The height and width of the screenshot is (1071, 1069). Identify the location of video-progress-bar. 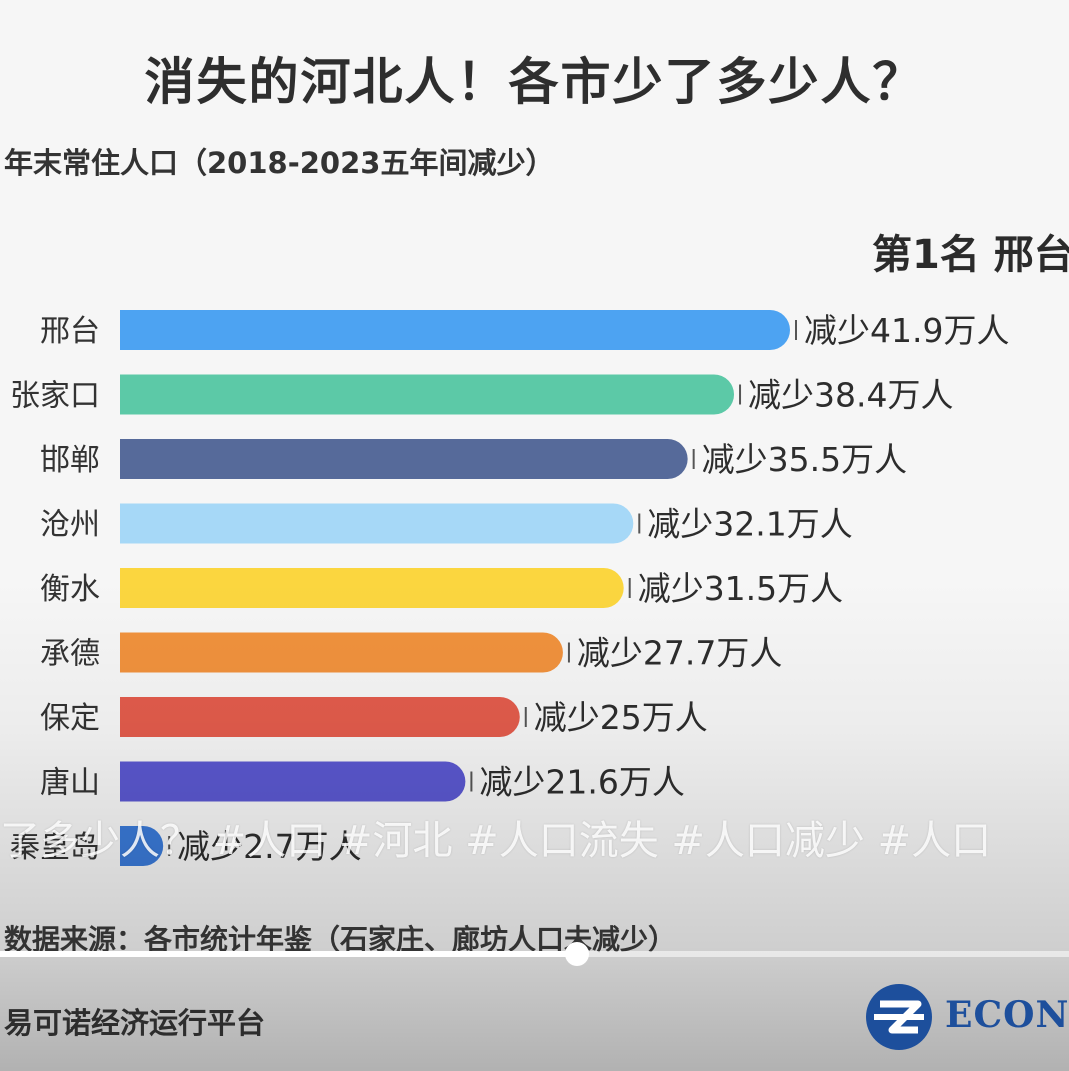
(534, 954).